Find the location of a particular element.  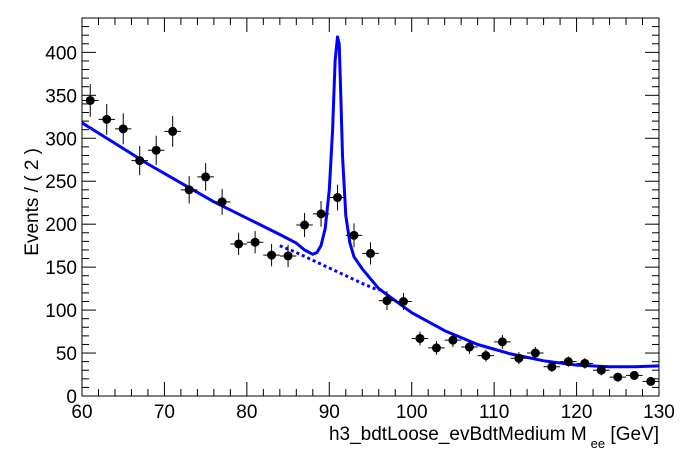

x-tick-label: 60 is located at coordinates (81, 412).